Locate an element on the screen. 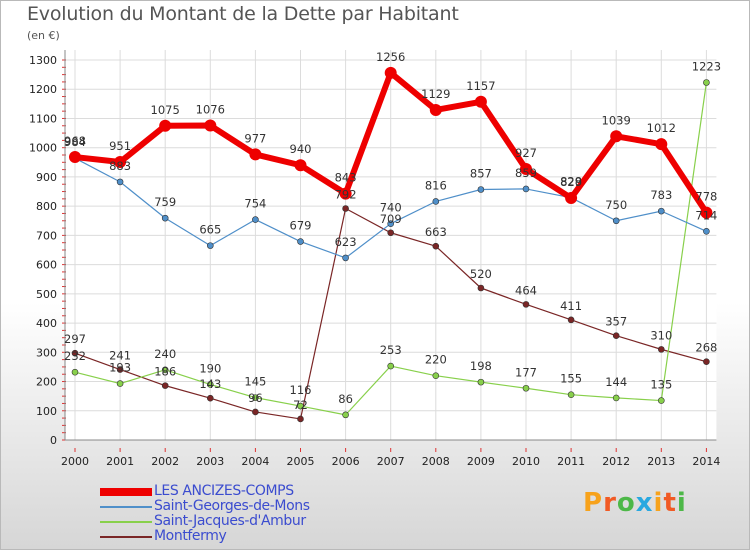 This screenshot has height=550, width=750. data-label: 411 is located at coordinates (571, 306).